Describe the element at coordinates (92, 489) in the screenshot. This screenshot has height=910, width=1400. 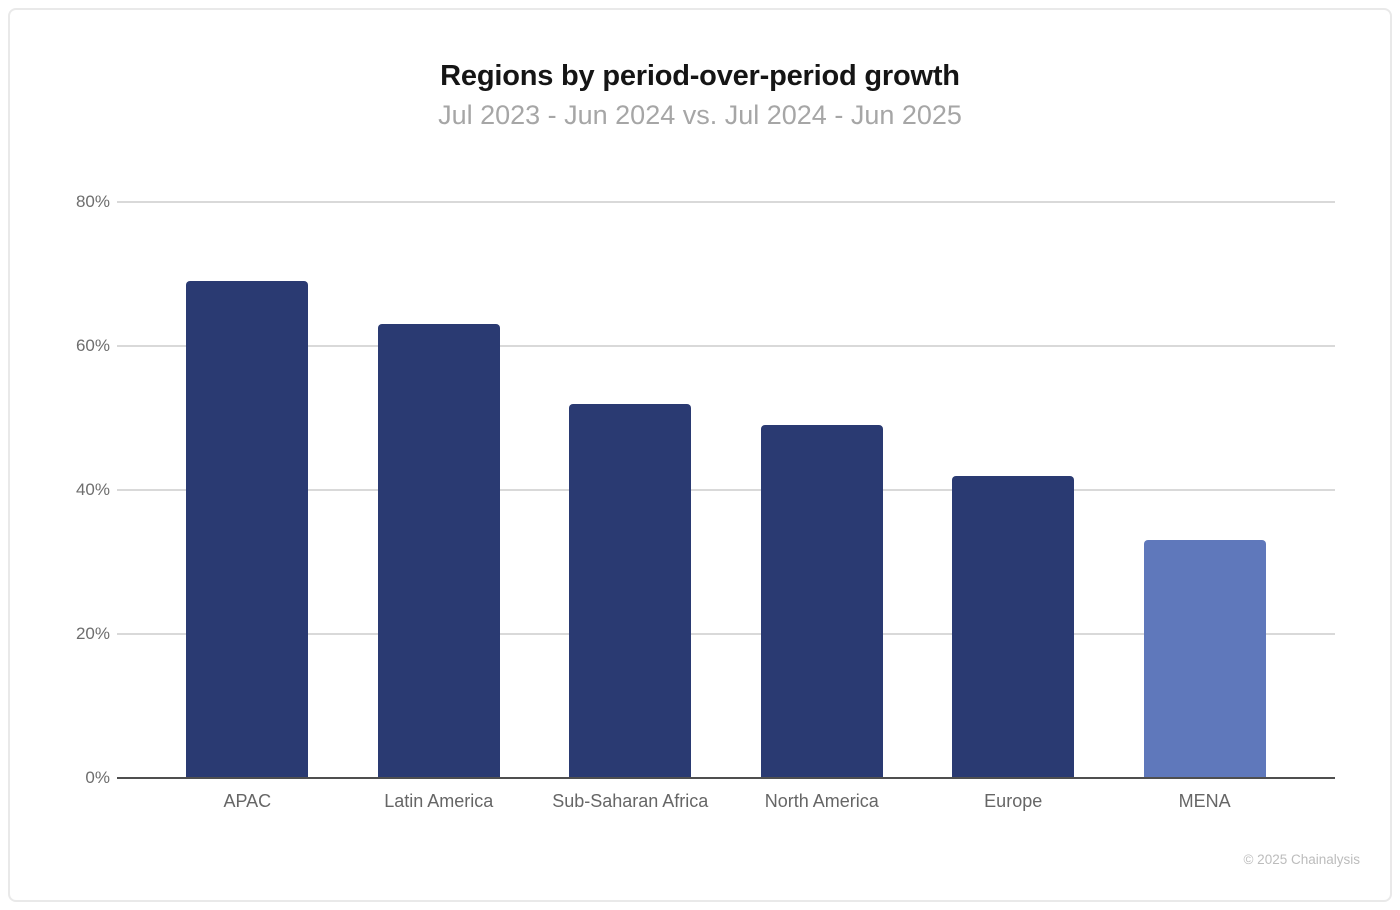
I see `y-tick-label-40: 40%` at that location.